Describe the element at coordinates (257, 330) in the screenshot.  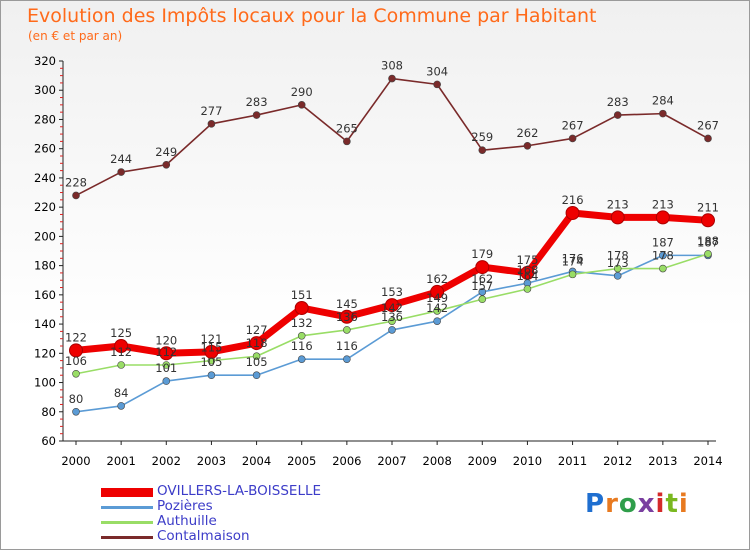
I see `data-label-ovillers-la-boisselle: 127` at that location.